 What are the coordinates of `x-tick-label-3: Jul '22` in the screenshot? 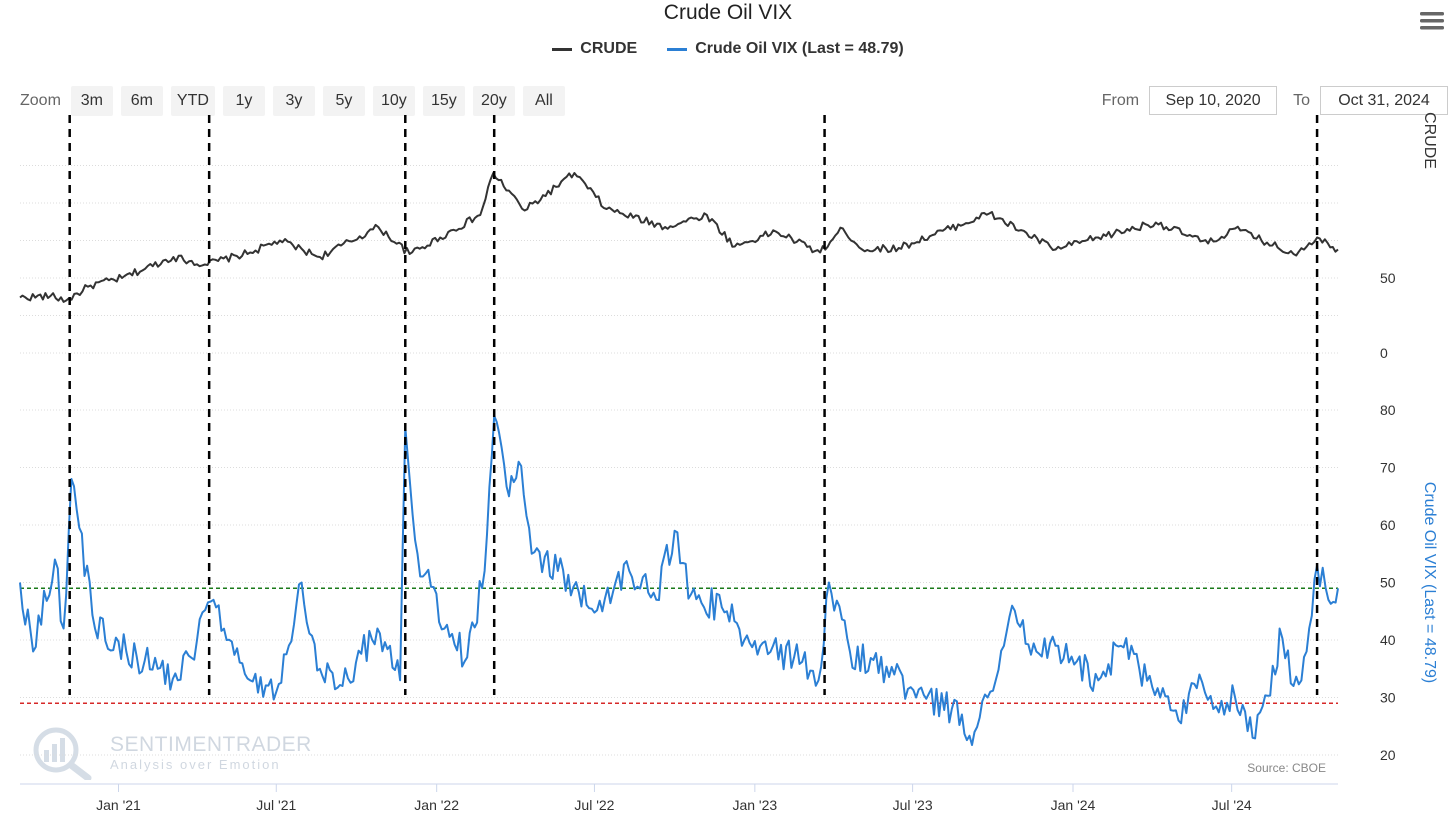 It's located at (594, 805).